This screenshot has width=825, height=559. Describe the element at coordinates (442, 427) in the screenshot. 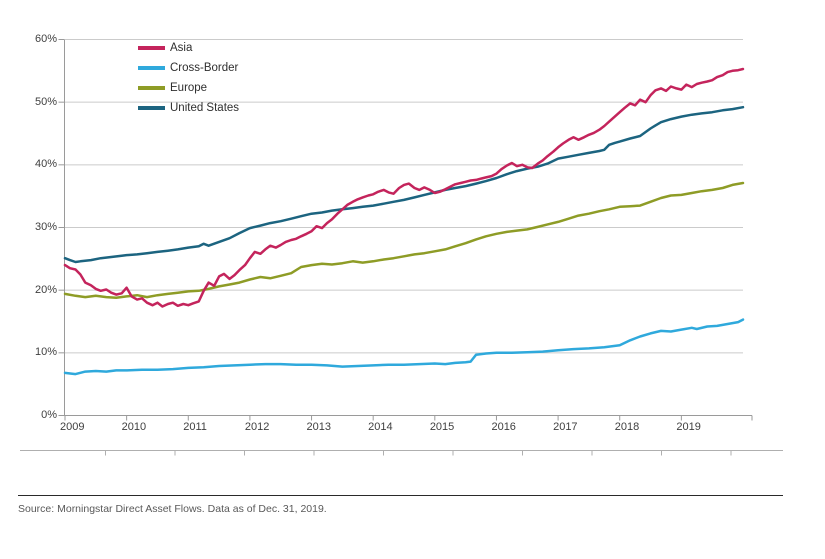

I see `x-tick-label: 2015` at that location.